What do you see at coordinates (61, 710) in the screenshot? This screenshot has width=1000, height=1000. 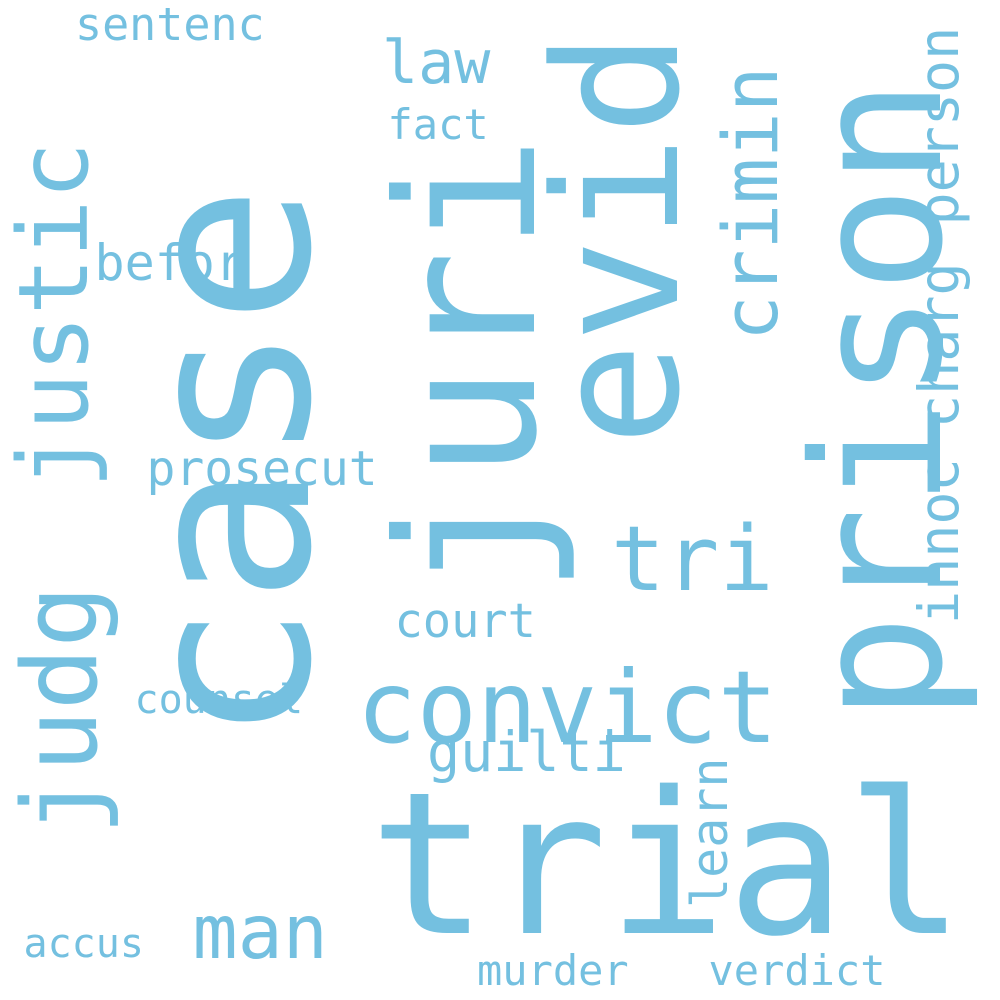 I see `word-judg: judg` at bounding box center [61, 710].